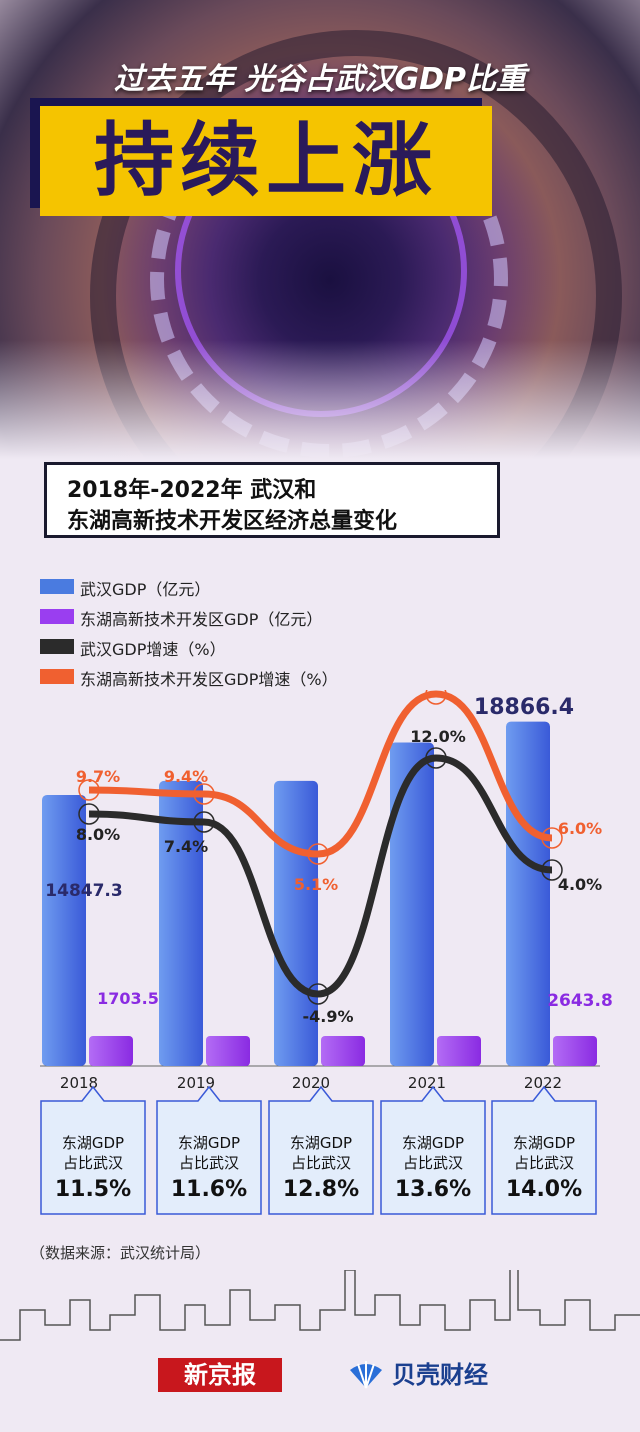 This screenshot has height=1432, width=640. I want to click on page-title: 持续上涨, so click(266, 160).